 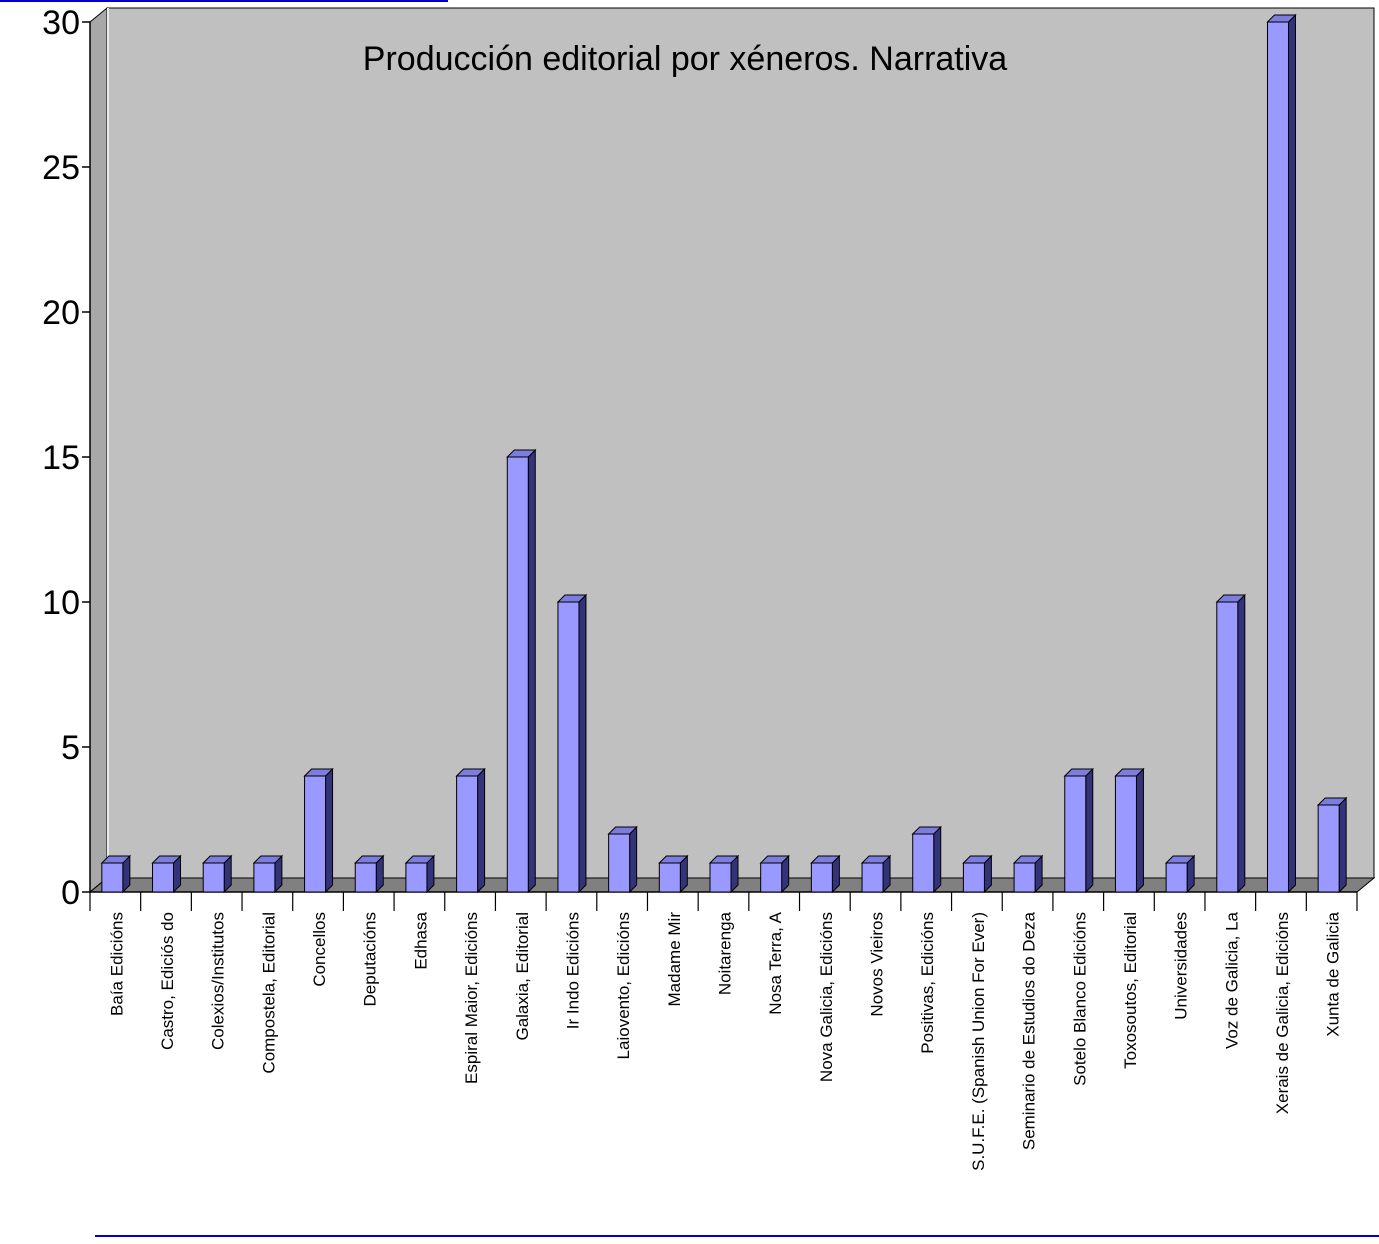 What do you see at coordinates (116, 964) in the screenshot?
I see `x-tick-label: Baía Edicións` at bounding box center [116, 964].